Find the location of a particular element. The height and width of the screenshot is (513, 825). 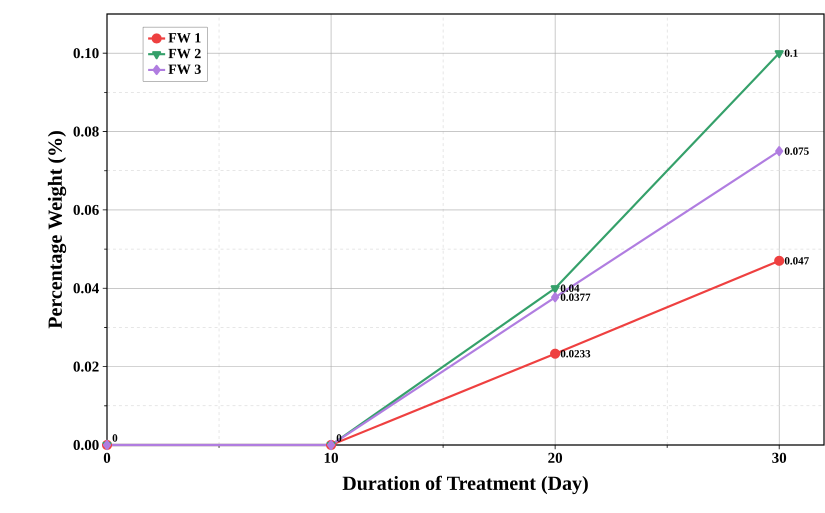

y-tick-label: 0.02 is located at coordinates (86, 367).